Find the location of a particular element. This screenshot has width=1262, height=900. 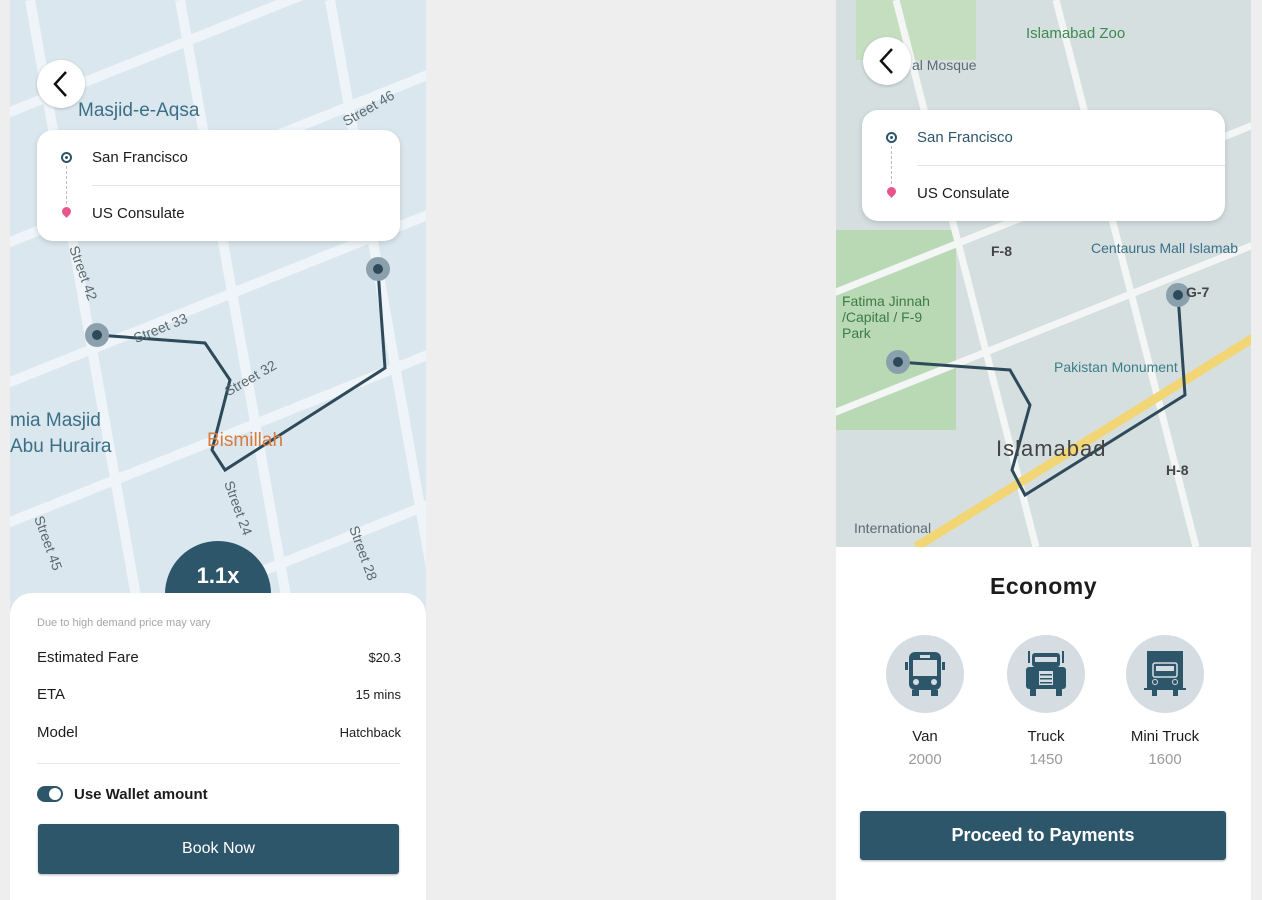

vehicle-name: Van is located at coordinates (925, 736).